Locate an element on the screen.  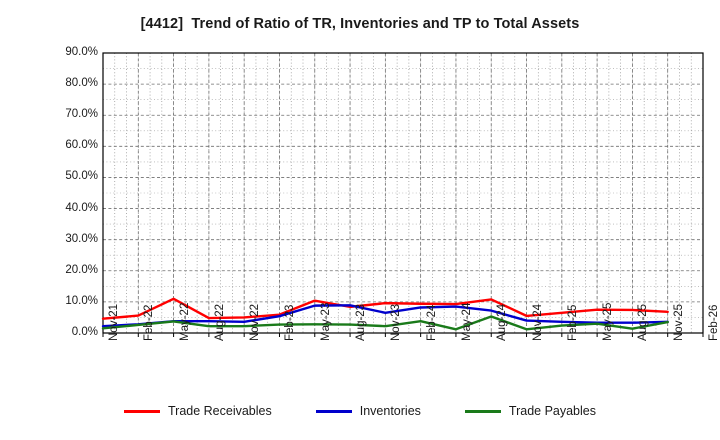
y-axis-tick-label: 40.0% is located at coordinates (81, 207).